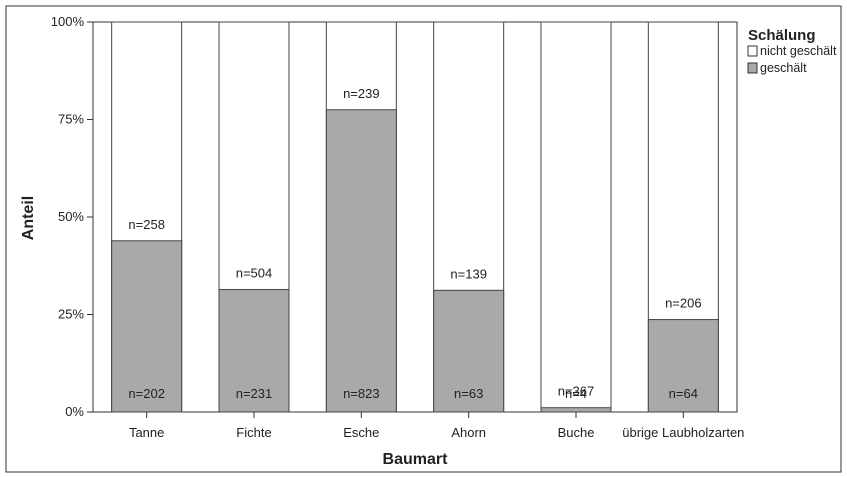  What do you see at coordinates (468, 393) in the screenshot?
I see `count-label-geschaelt-ahorn: n=63` at bounding box center [468, 393].